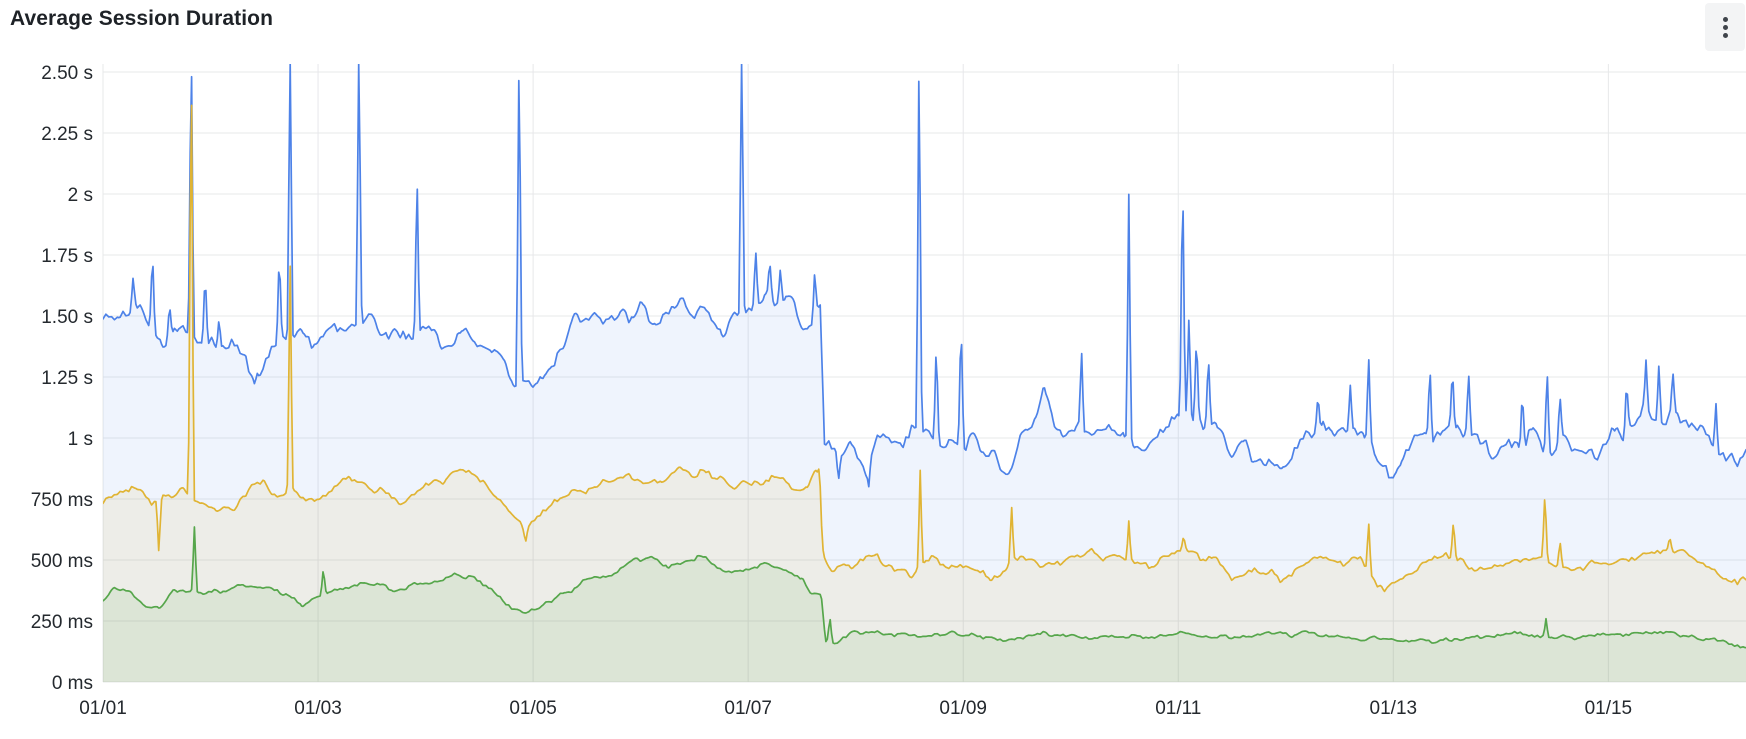  I want to click on y-tick-label: 1 s, so click(80, 439).